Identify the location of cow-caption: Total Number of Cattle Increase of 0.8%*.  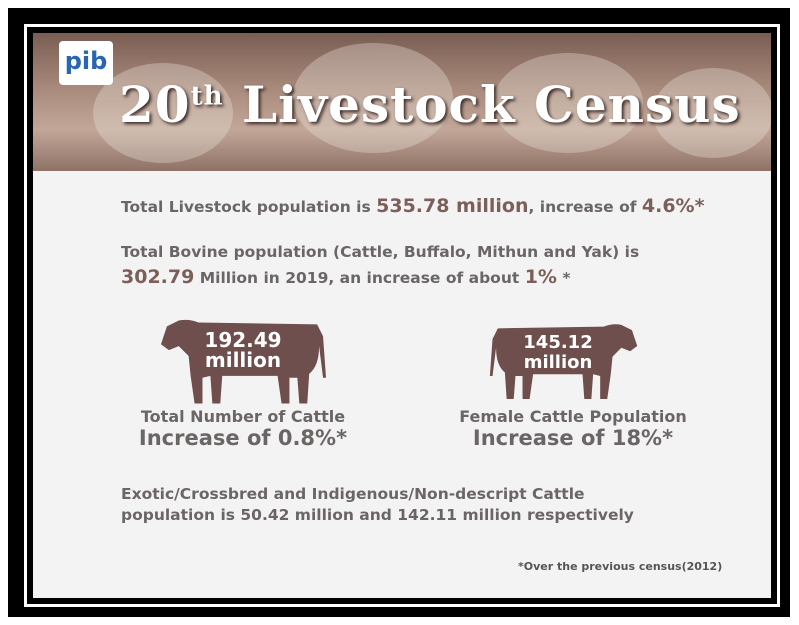
(243, 428).